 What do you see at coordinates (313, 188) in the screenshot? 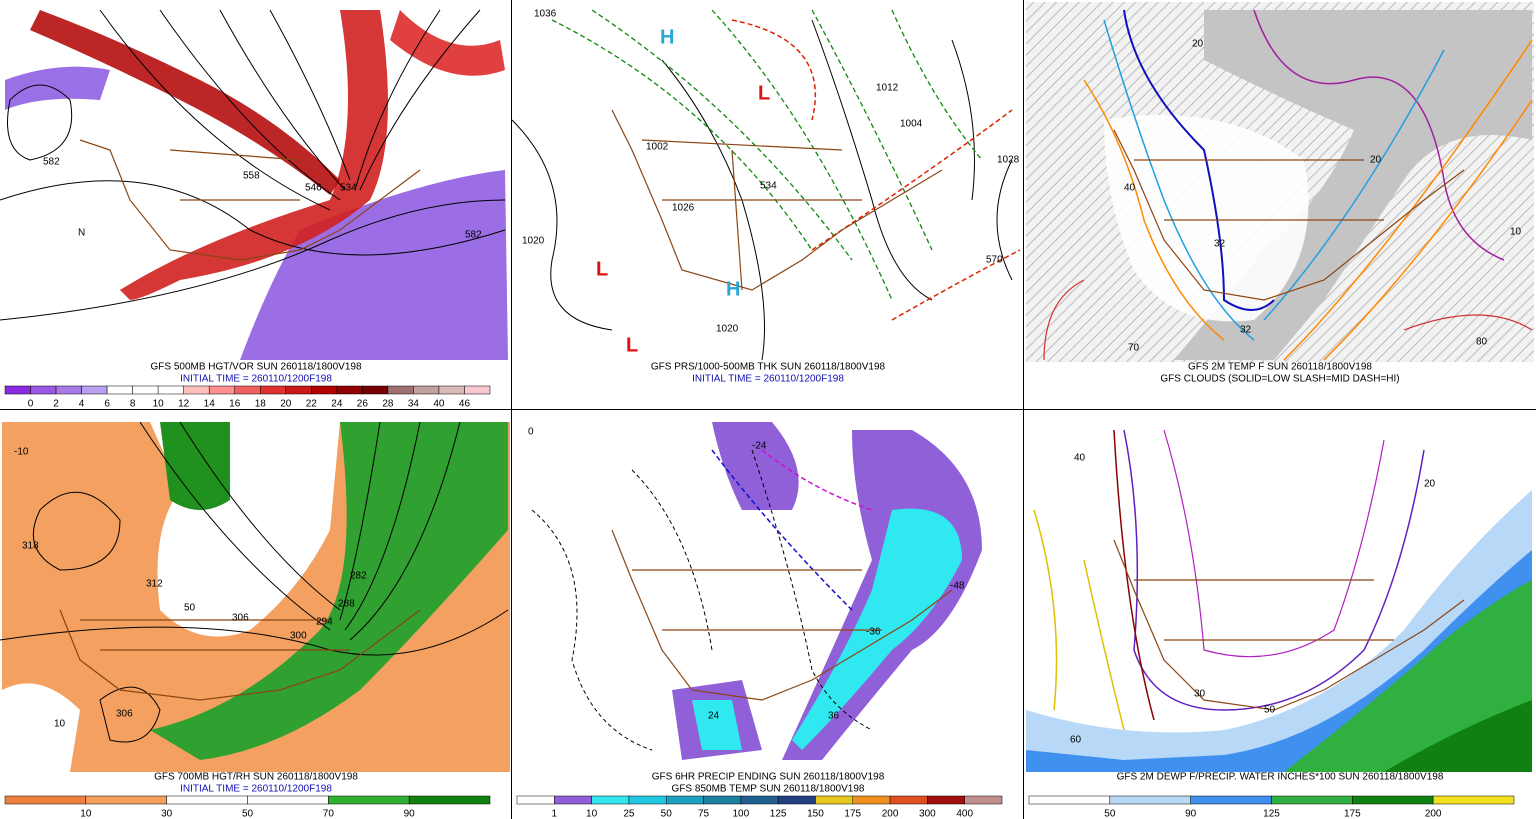
I see `map-label: 546` at bounding box center [313, 188].